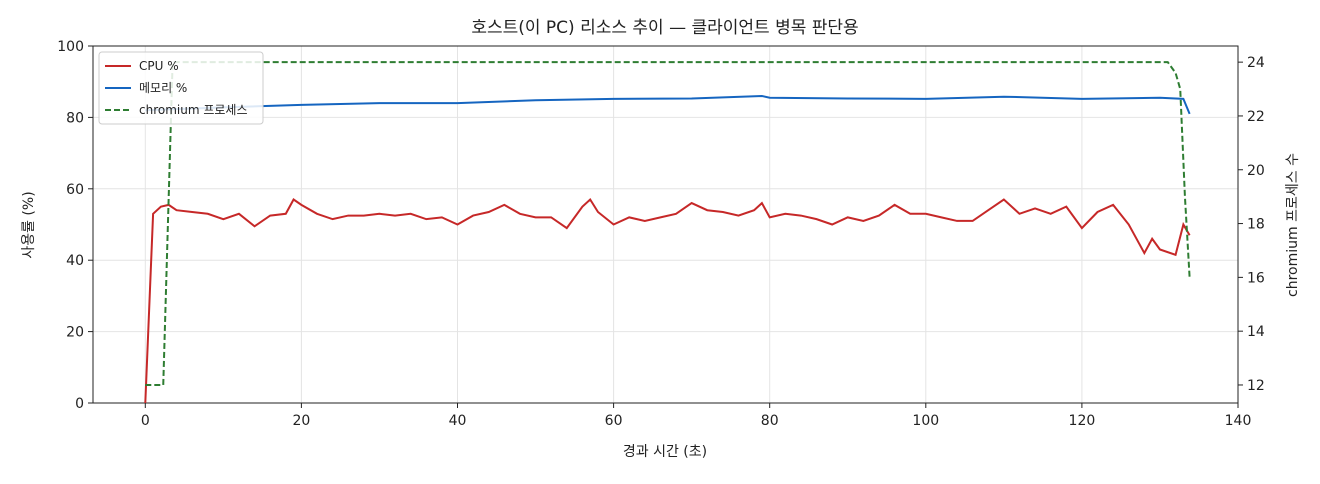 This screenshot has width=1320, height=484. What do you see at coordinates (458, 421) in the screenshot?
I see `x-tick-label: 40` at bounding box center [458, 421].